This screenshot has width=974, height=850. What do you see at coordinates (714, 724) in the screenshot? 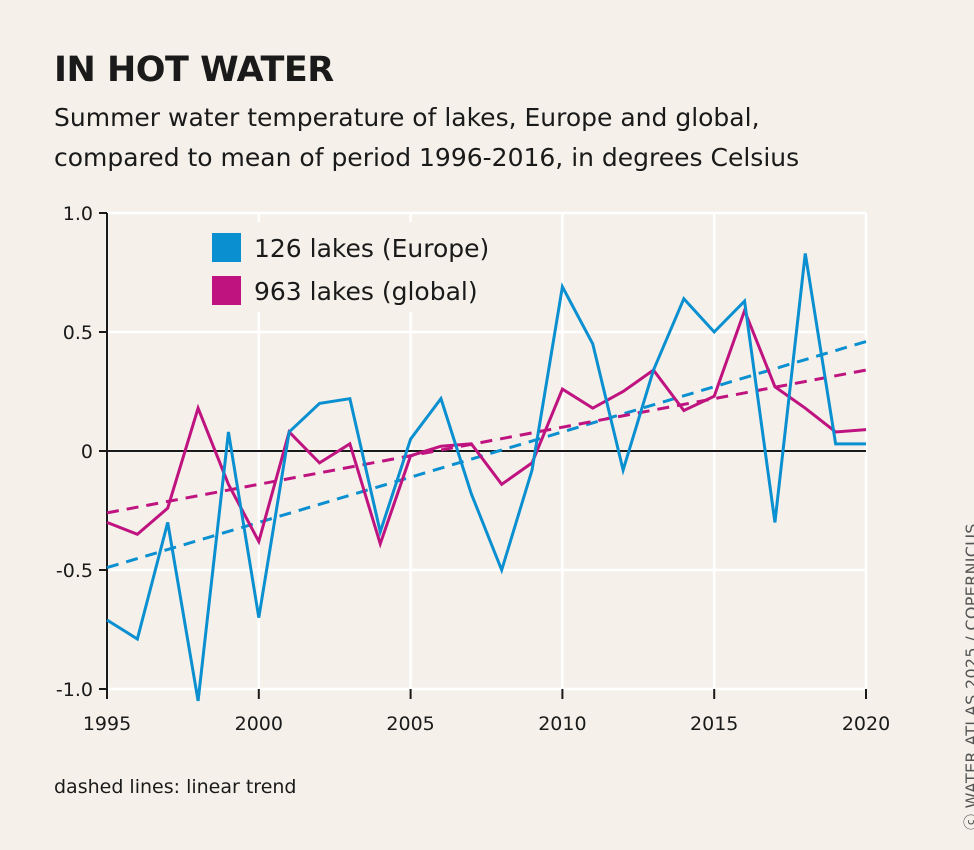
I see `x-tick-label: 2015` at bounding box center [714, 724].